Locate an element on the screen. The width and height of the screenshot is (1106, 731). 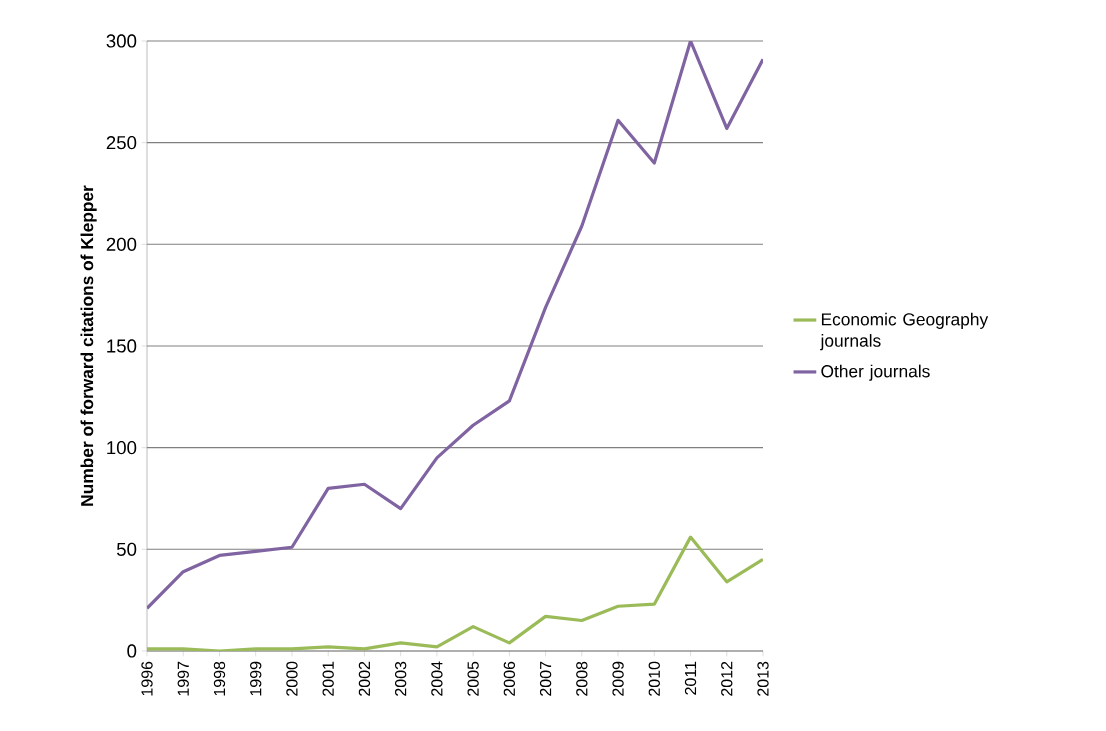
legend-label: Other journals is located at coordinates (875, 372).